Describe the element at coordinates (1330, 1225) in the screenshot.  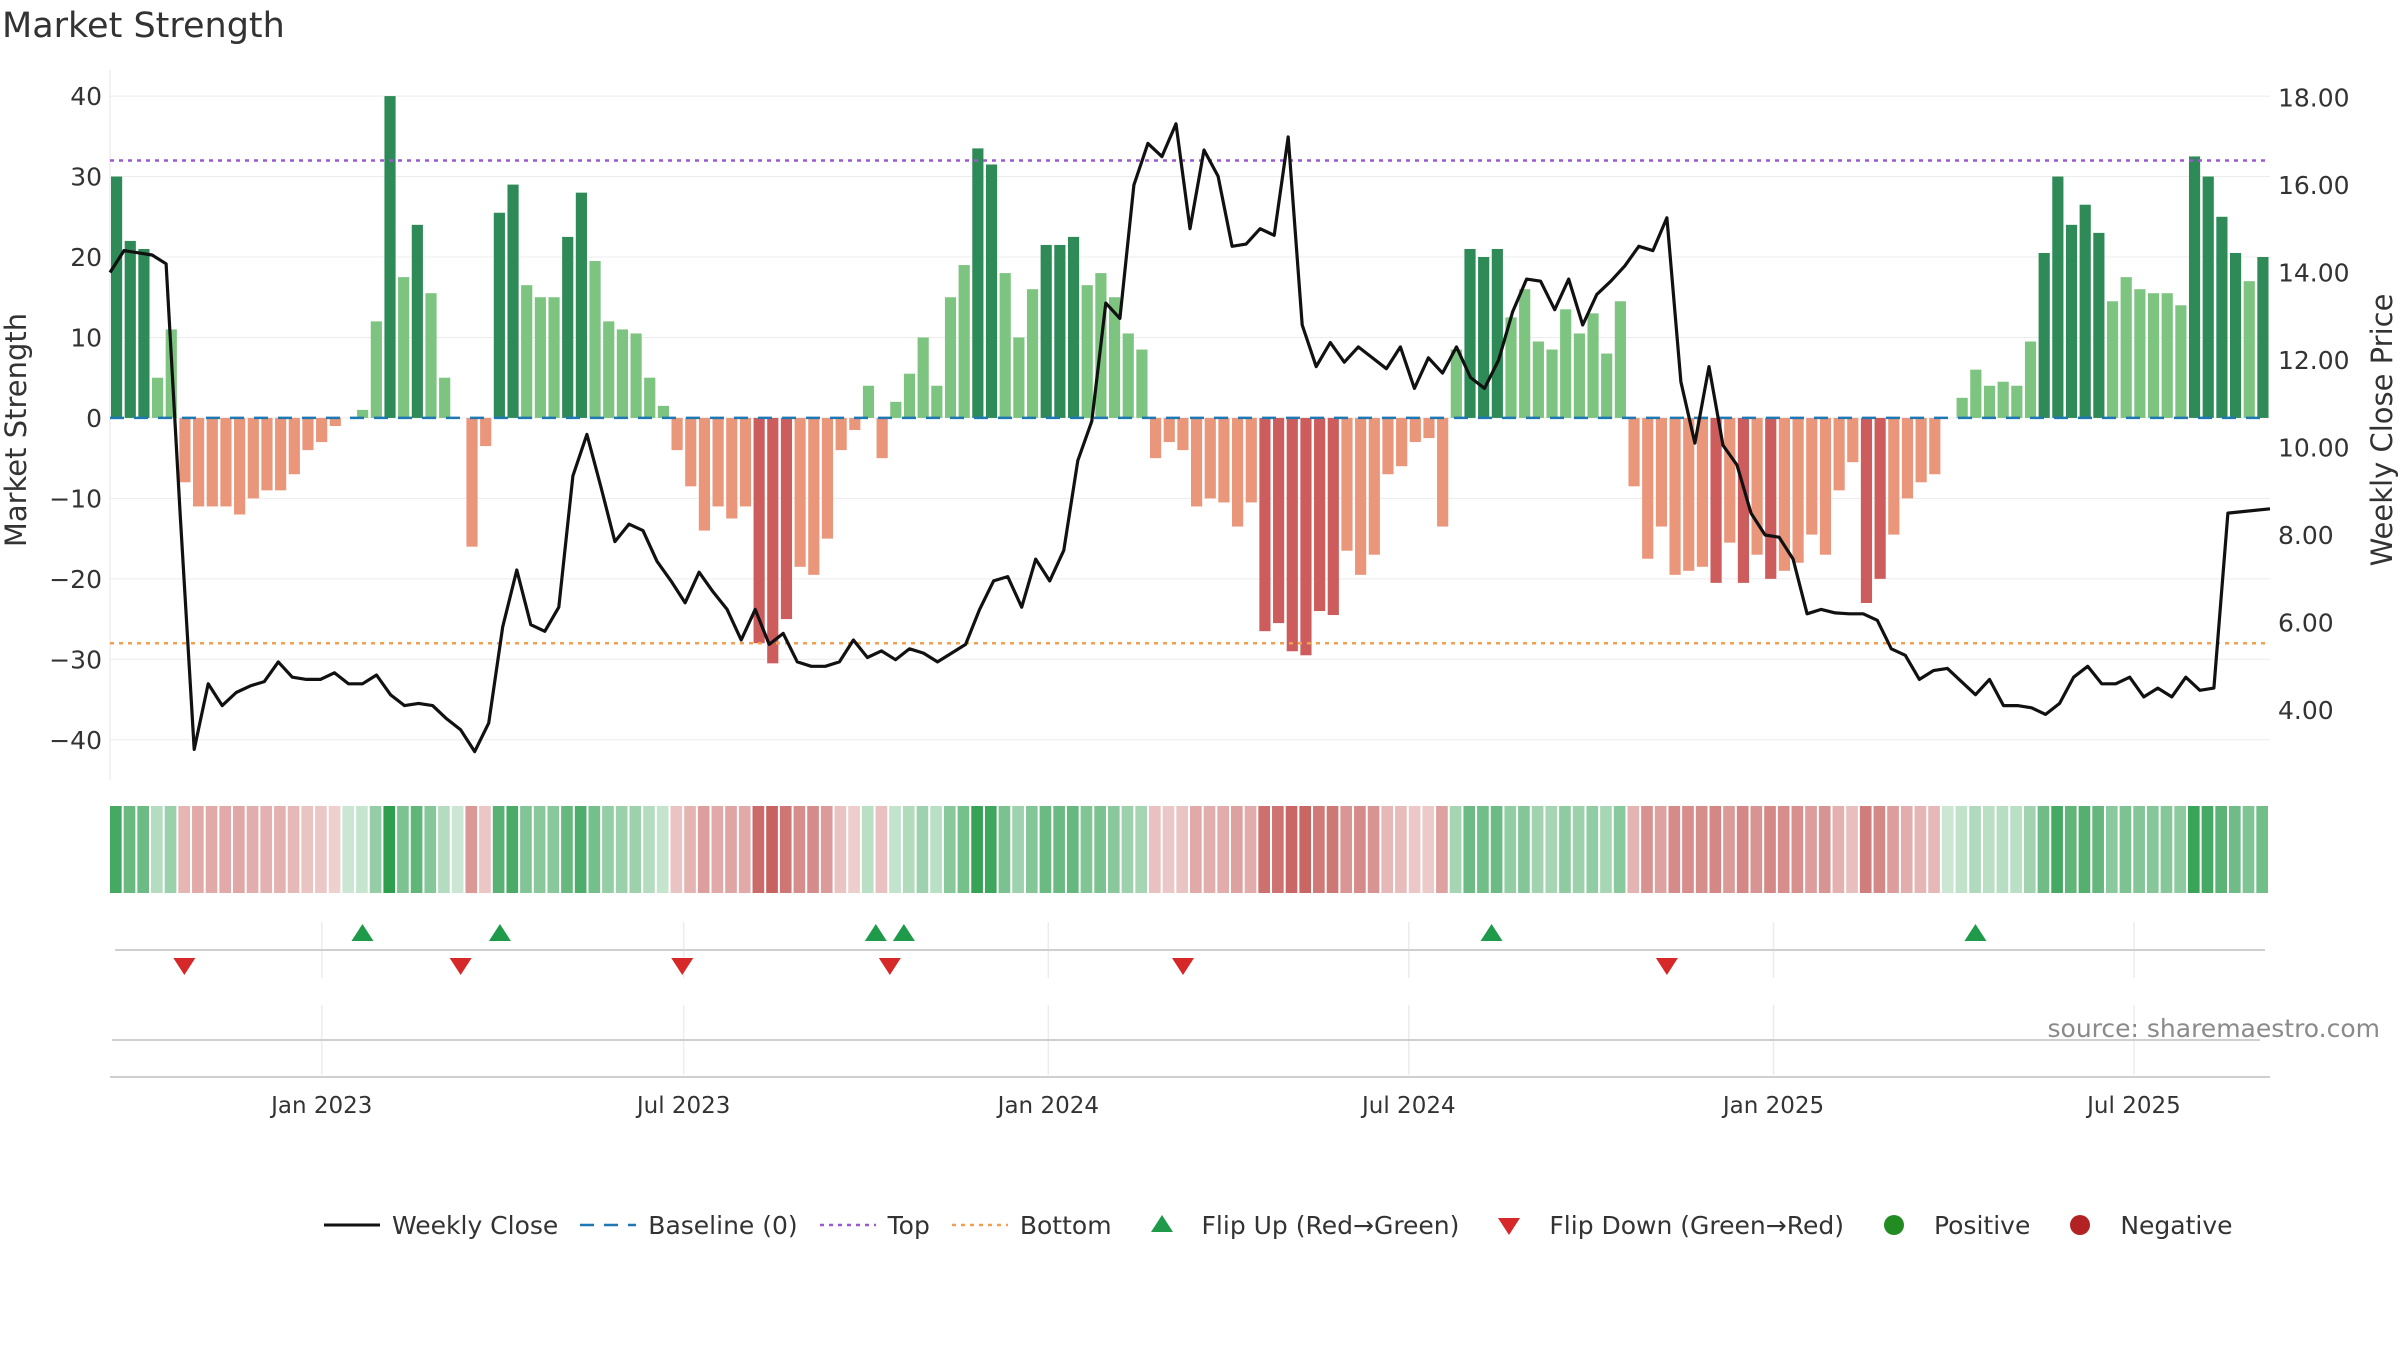
I see `legend-label: Flip Up (Red→Green)` at that location.